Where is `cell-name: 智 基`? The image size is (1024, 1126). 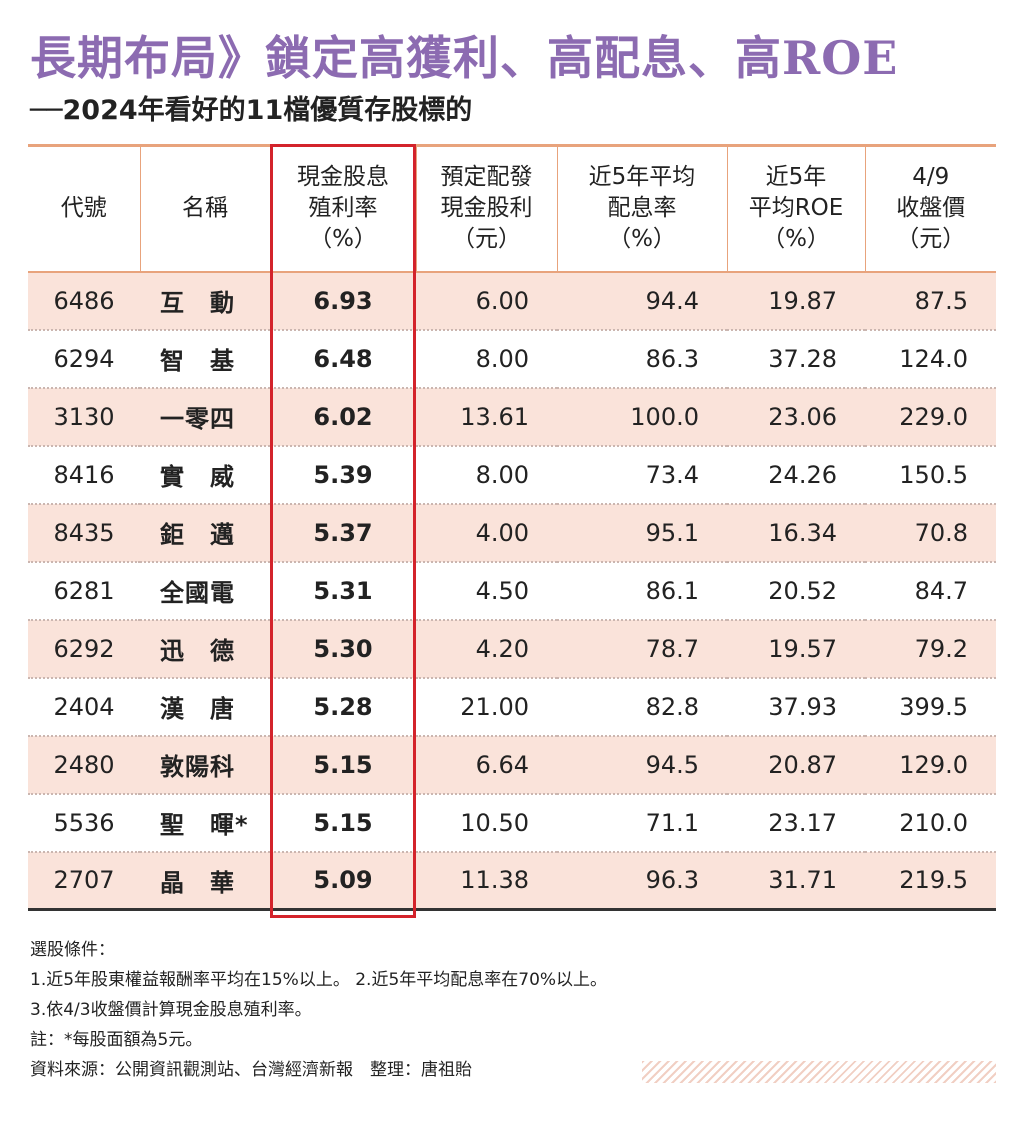
cell-name: 智 基 is located at coordinates (205, 359).